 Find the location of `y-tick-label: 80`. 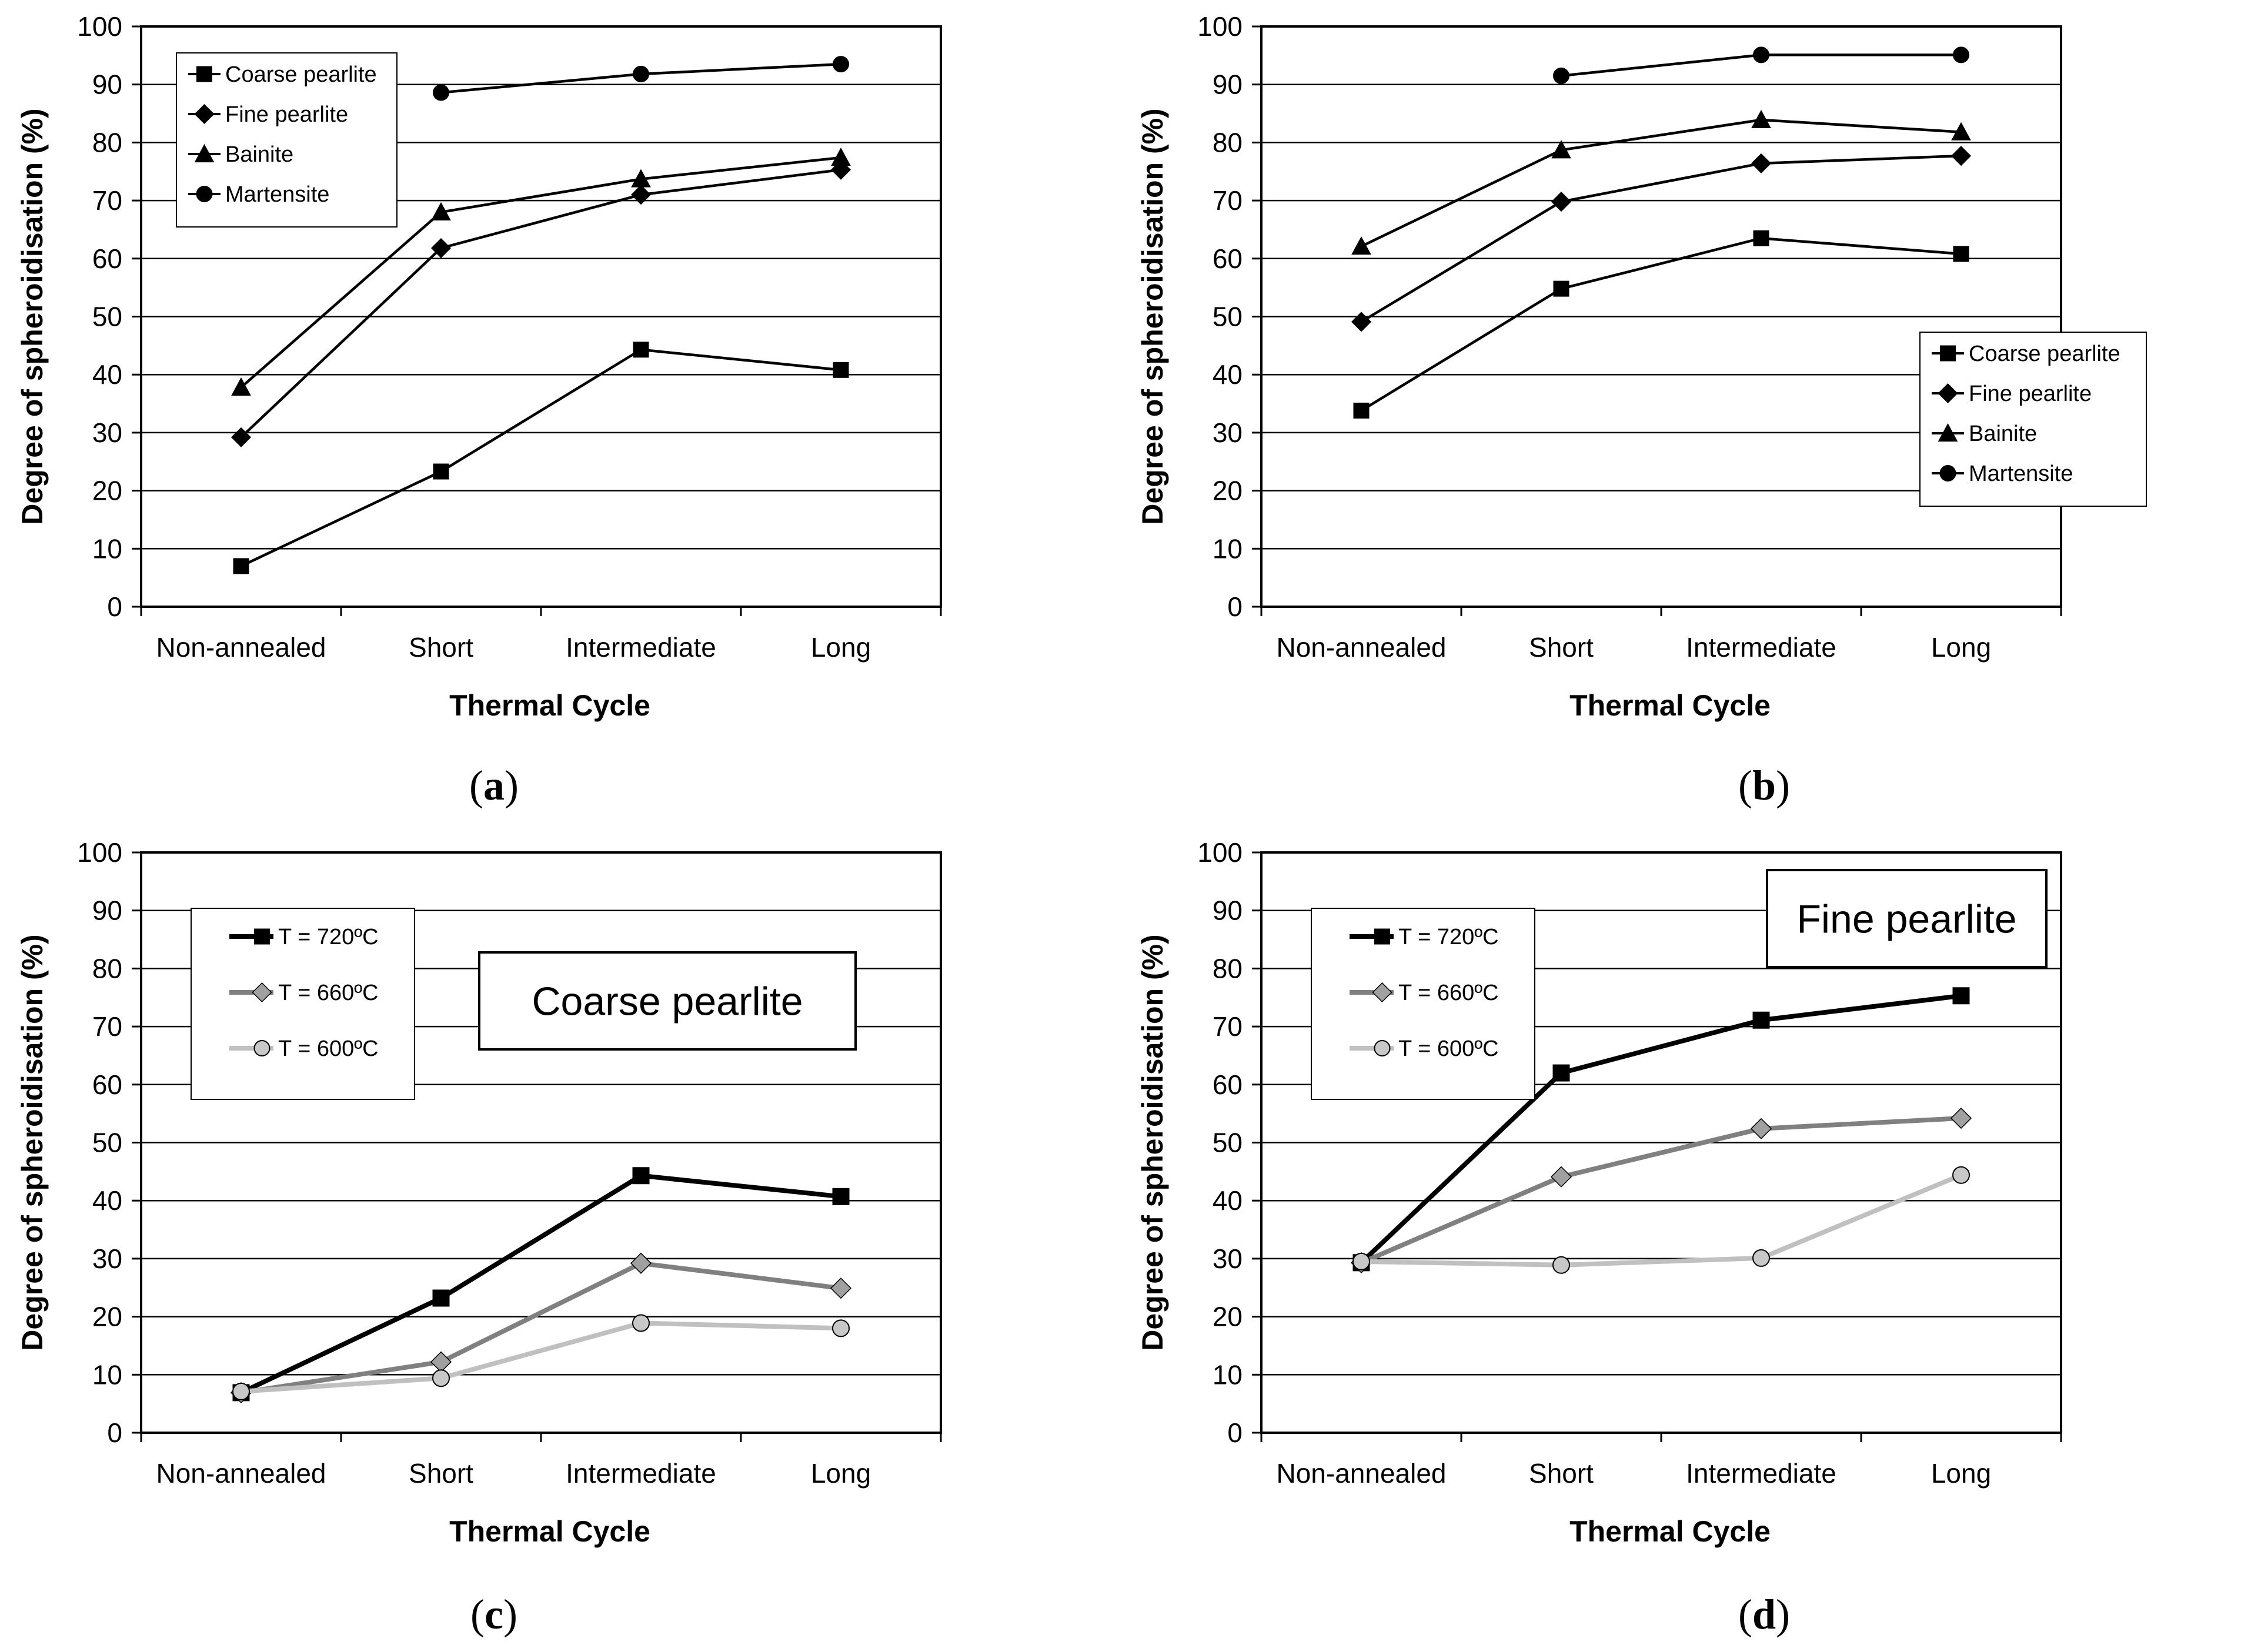

y-tick-label: 80 is located at coordinates (107, 143).